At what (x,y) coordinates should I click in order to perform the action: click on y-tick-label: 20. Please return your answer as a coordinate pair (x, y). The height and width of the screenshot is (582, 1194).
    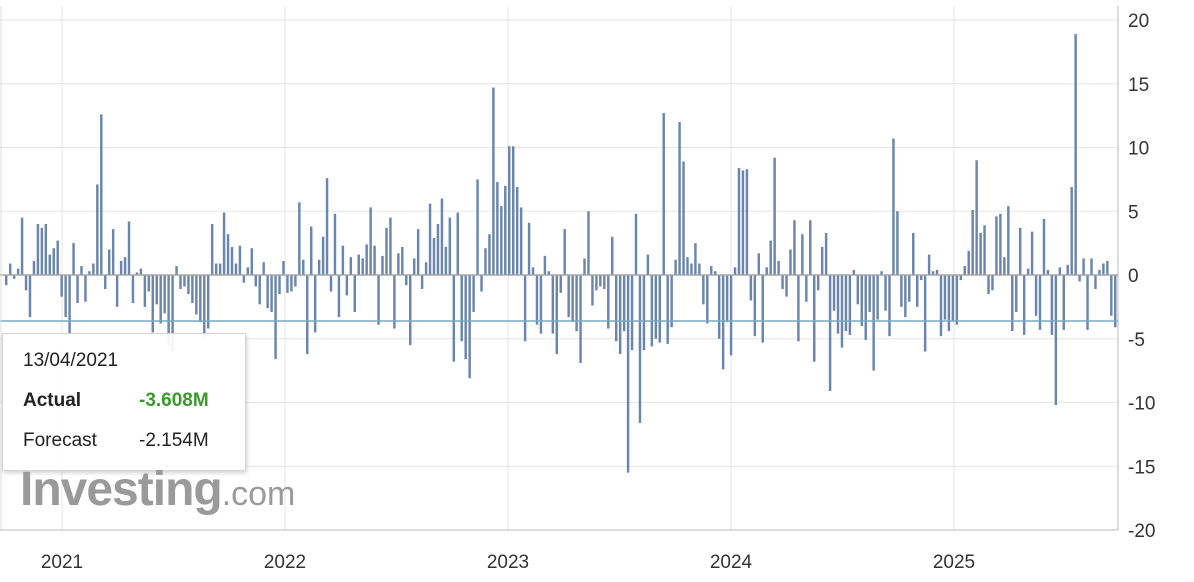
    Looking at the image, I should click on (1138, 21).